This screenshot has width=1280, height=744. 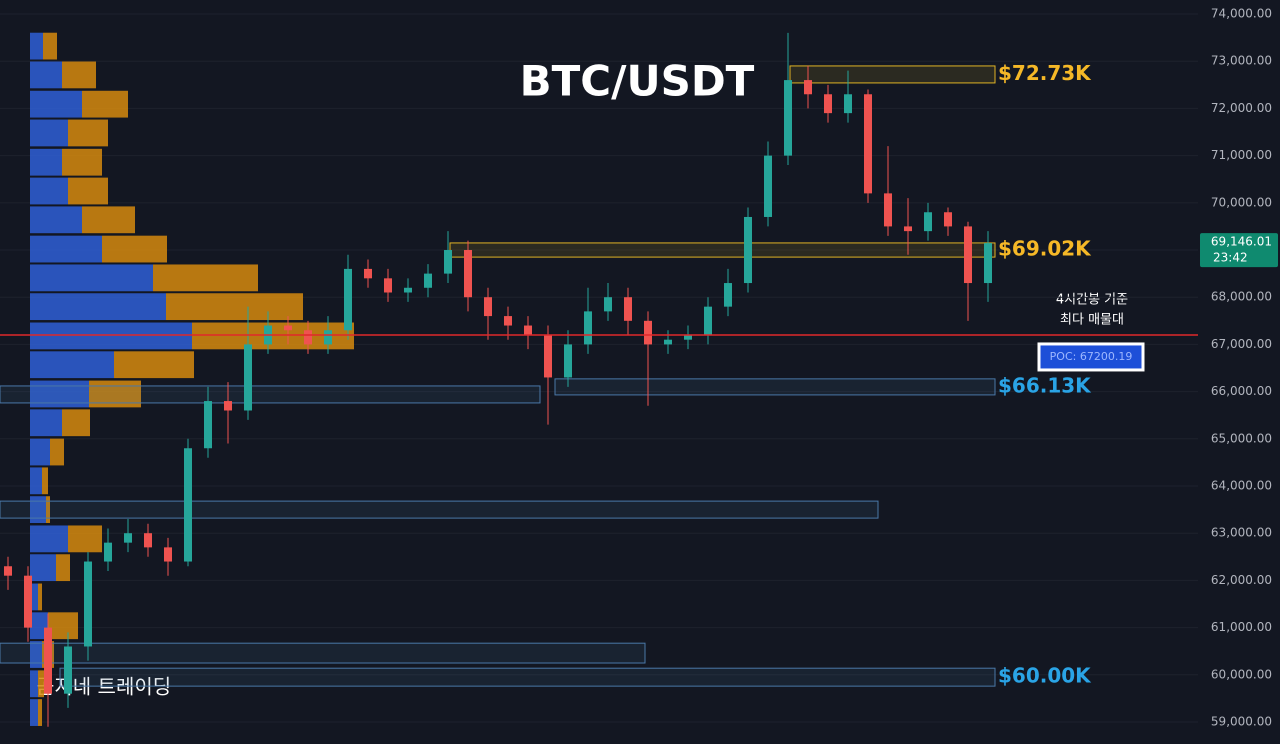 What do you see at coordinates (1241, 627) in the screenshot?
I see `y-tick-label: 61,000.00` at bounding box center [1241, 627].